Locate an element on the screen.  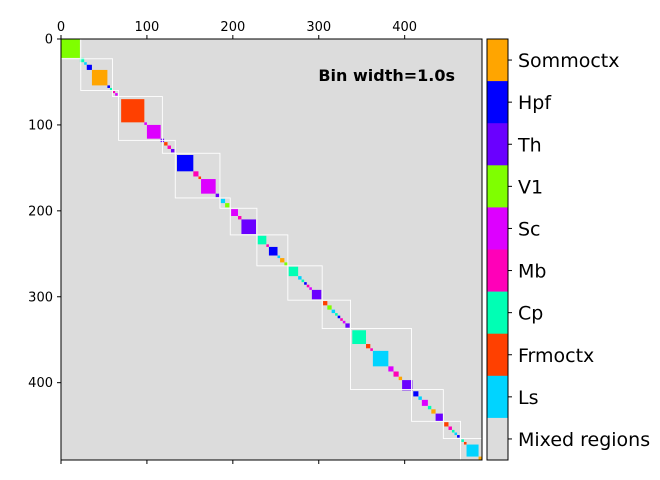
colorbar-label-6: Cp is located at coordinates (530, 314).